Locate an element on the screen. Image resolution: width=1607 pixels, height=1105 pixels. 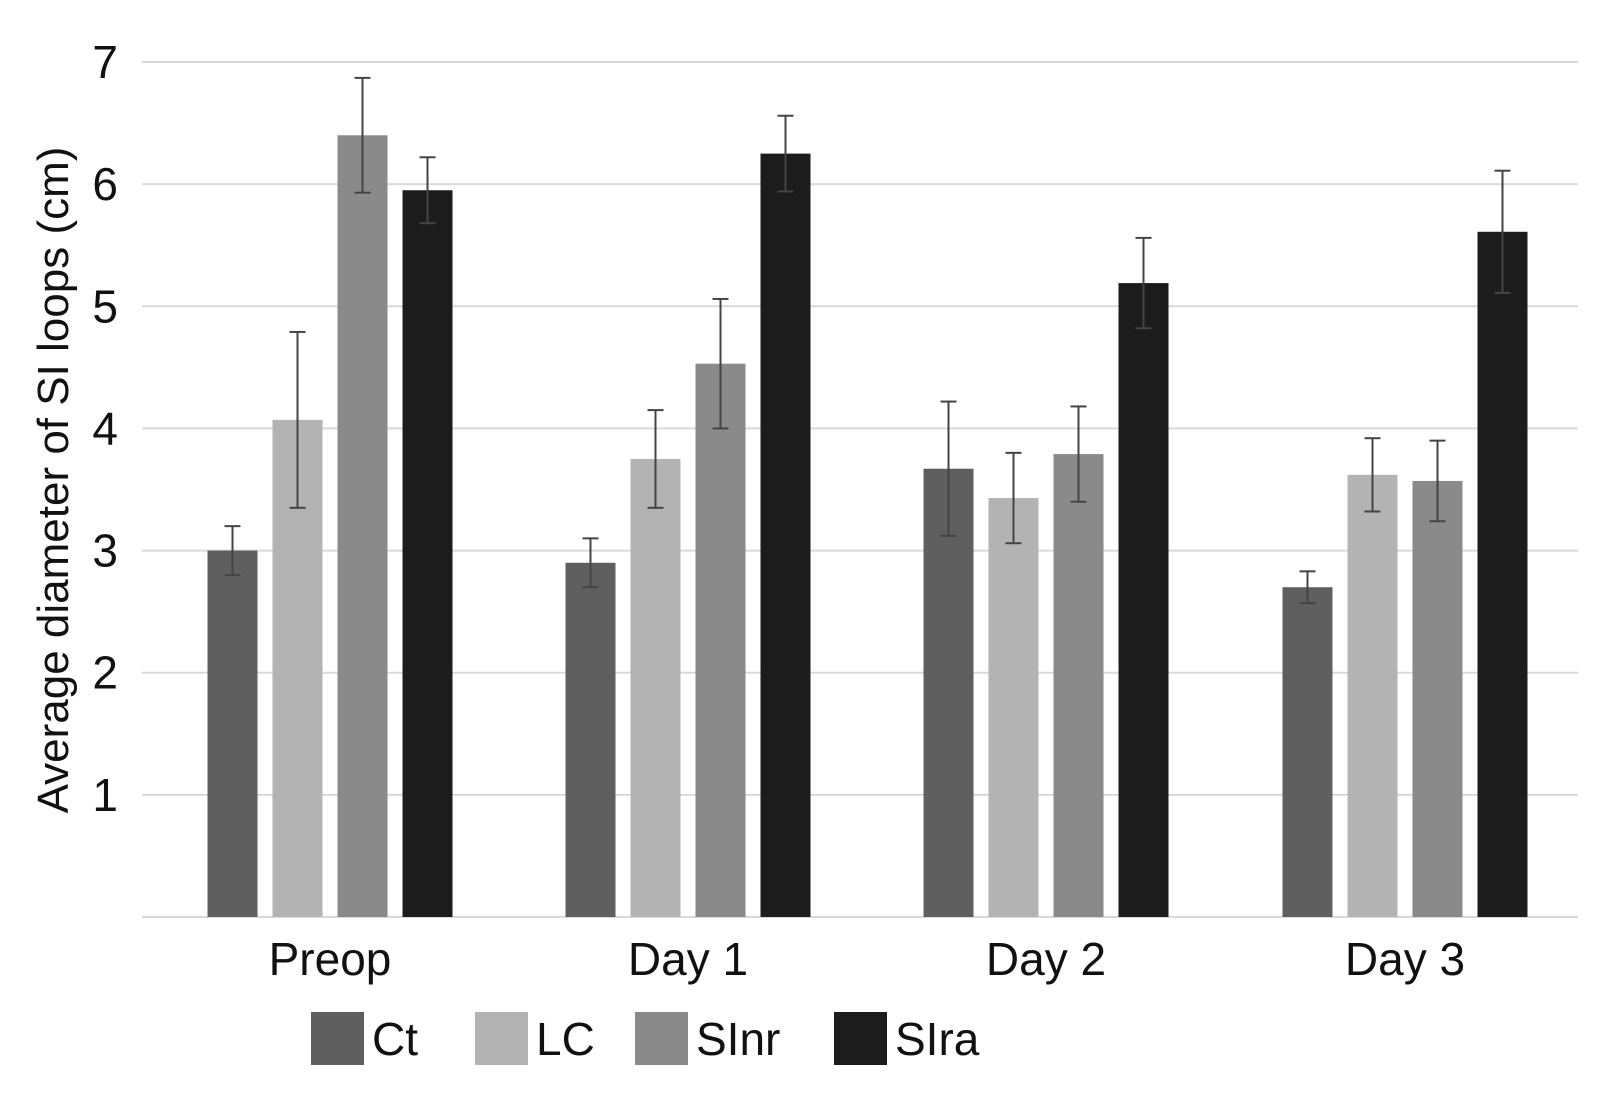
legend-label: LC is located at coordinates (565, 1039).